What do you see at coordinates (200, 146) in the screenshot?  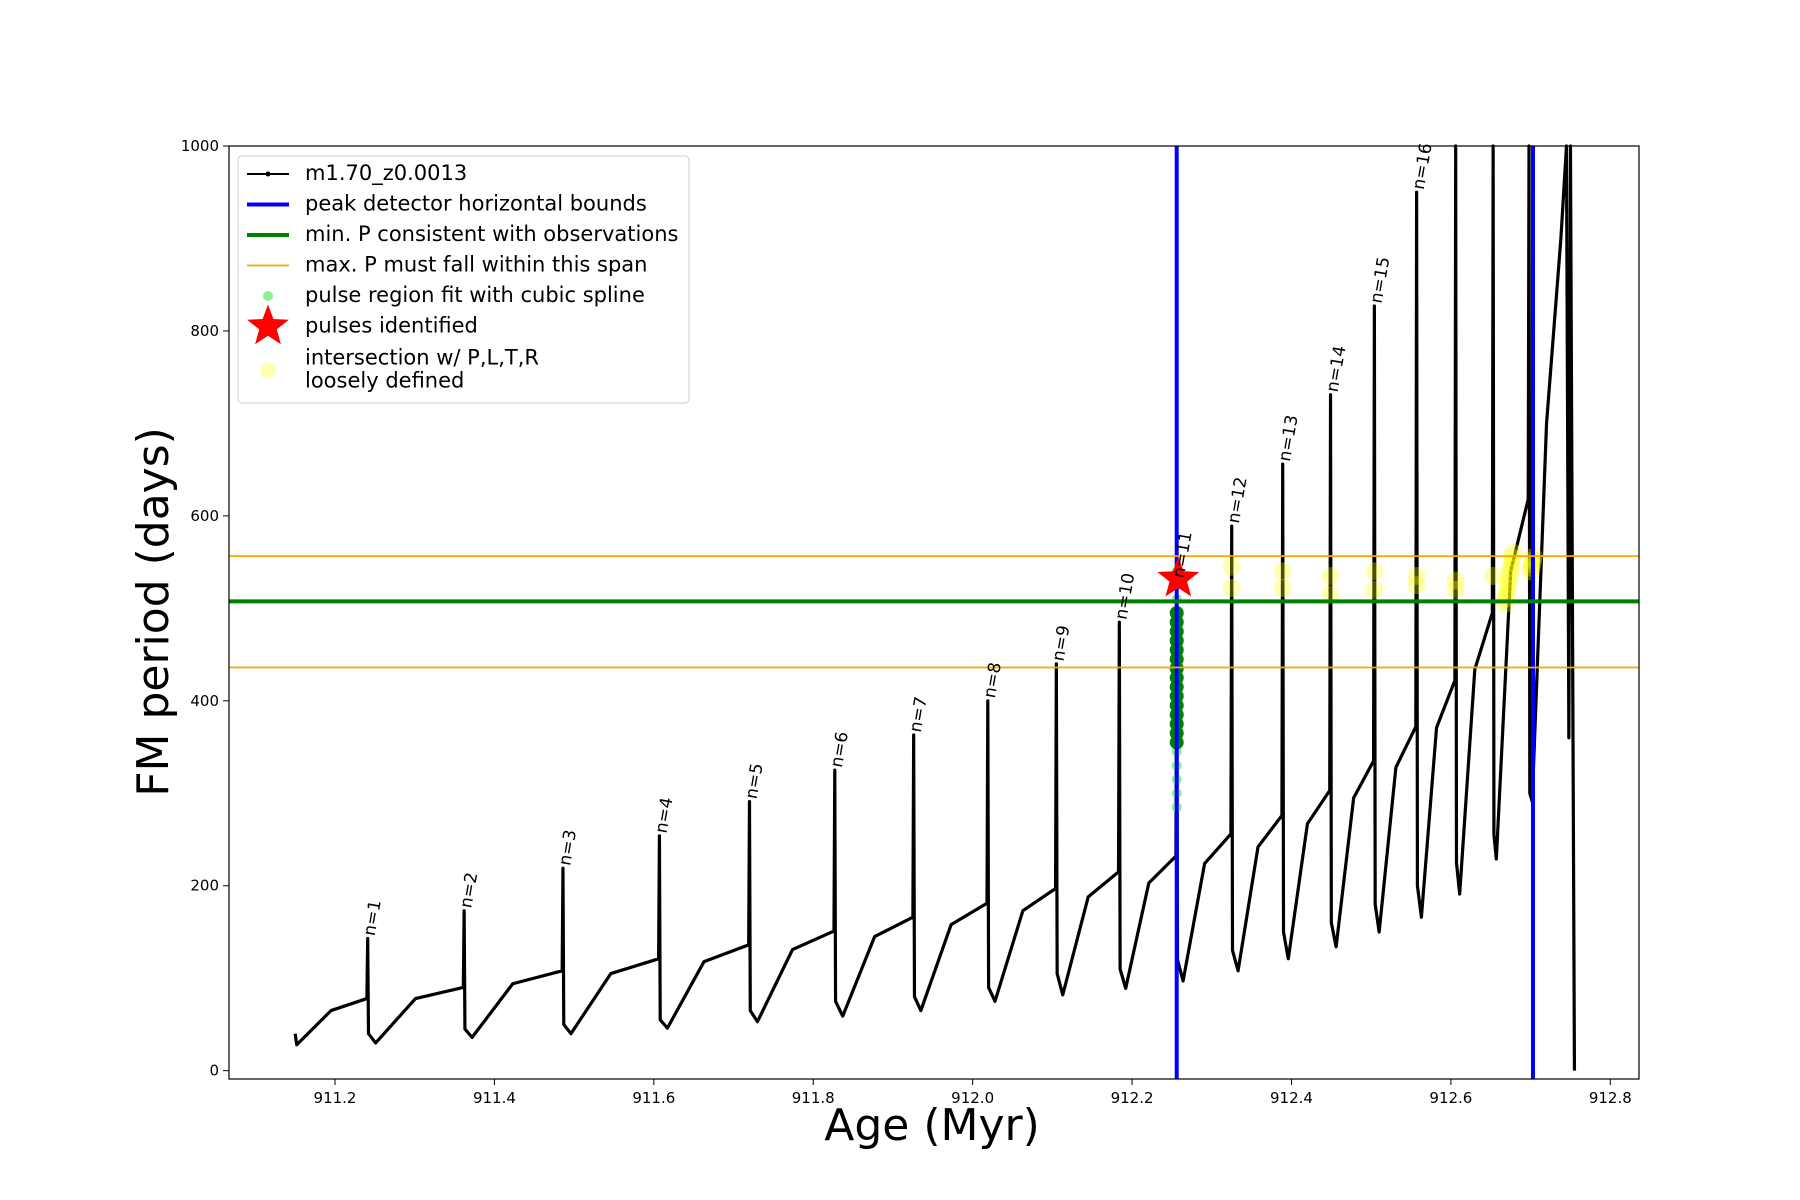 I see `y-tick-label: 1000` at bounding box center [200, 146].